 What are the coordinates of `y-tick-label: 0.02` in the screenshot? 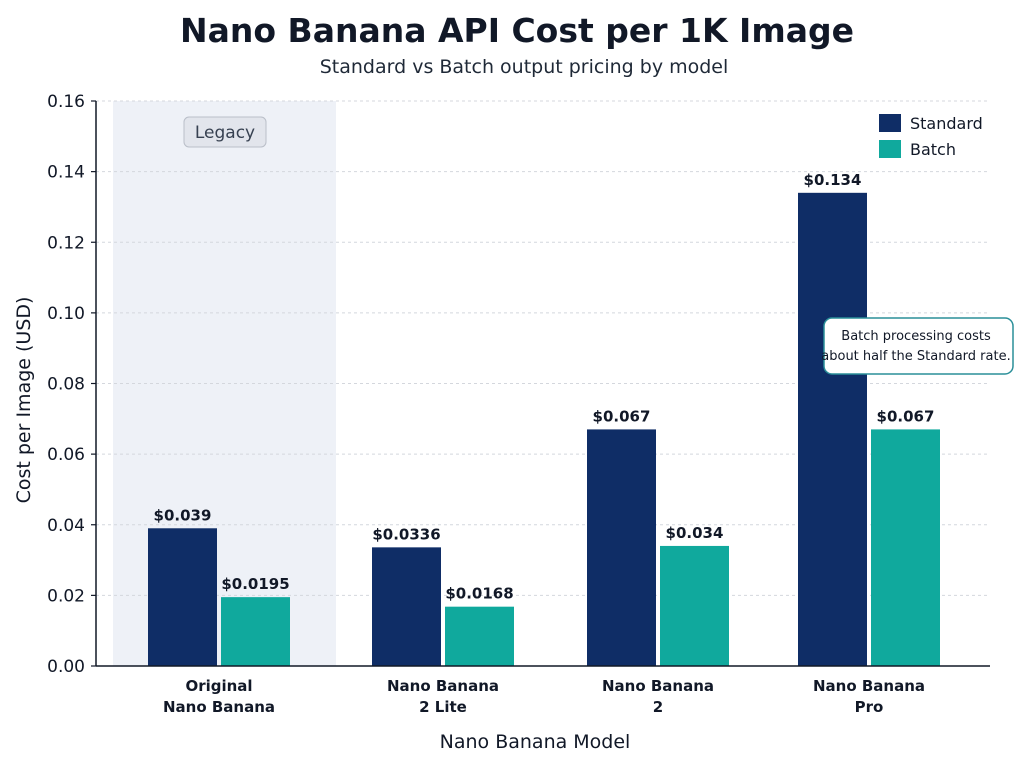 It's located at (66, 596).